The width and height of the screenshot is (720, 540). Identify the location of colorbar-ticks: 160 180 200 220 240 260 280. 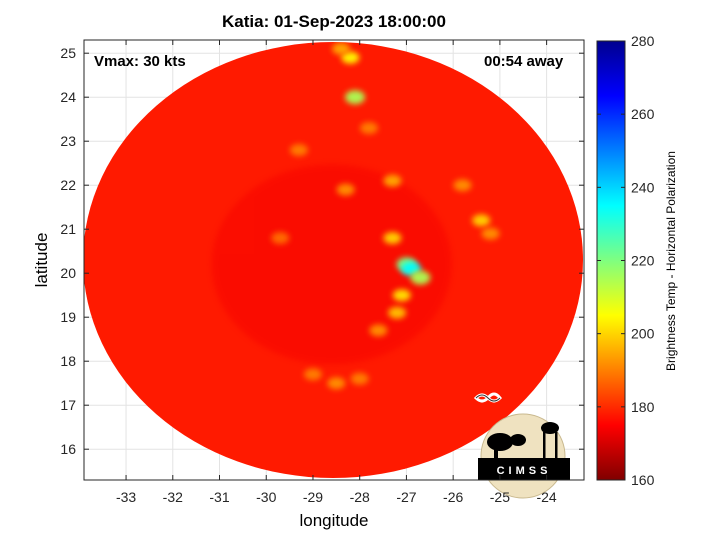
(626, 260).